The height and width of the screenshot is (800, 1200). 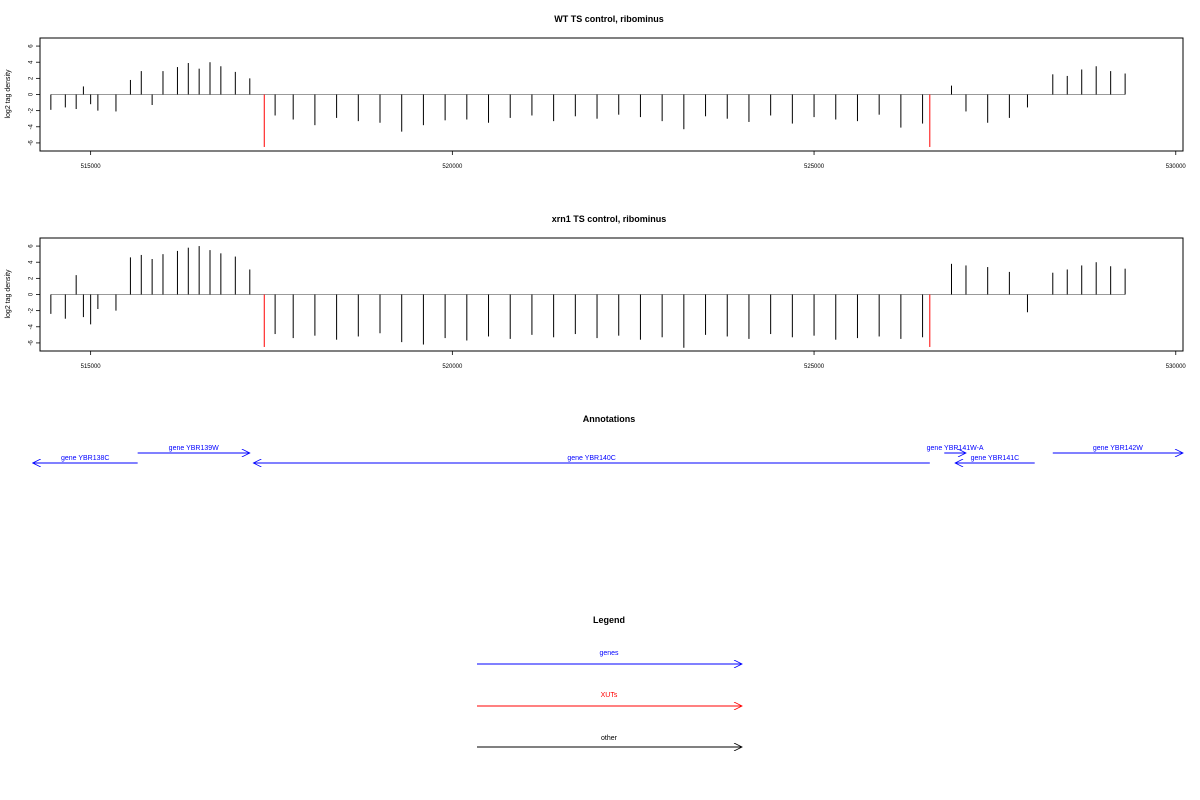 I want to click on gene-label: gene YBR140C, so click(x=591, y=458).